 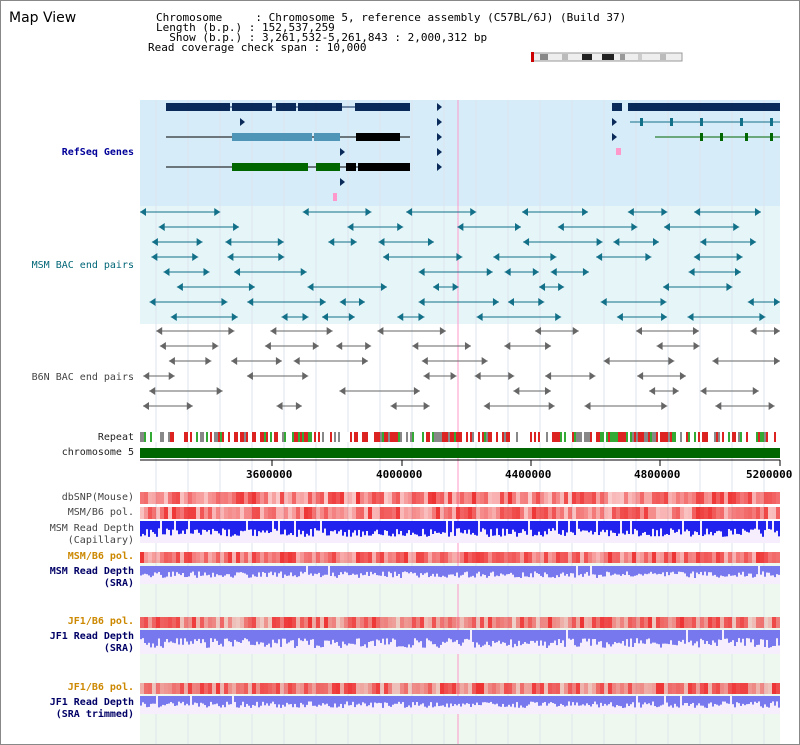 What do you see at coordinates (342, 152) in the screenshot?
I see `refseq-gene-arrow` at bounding box center [342, 152].